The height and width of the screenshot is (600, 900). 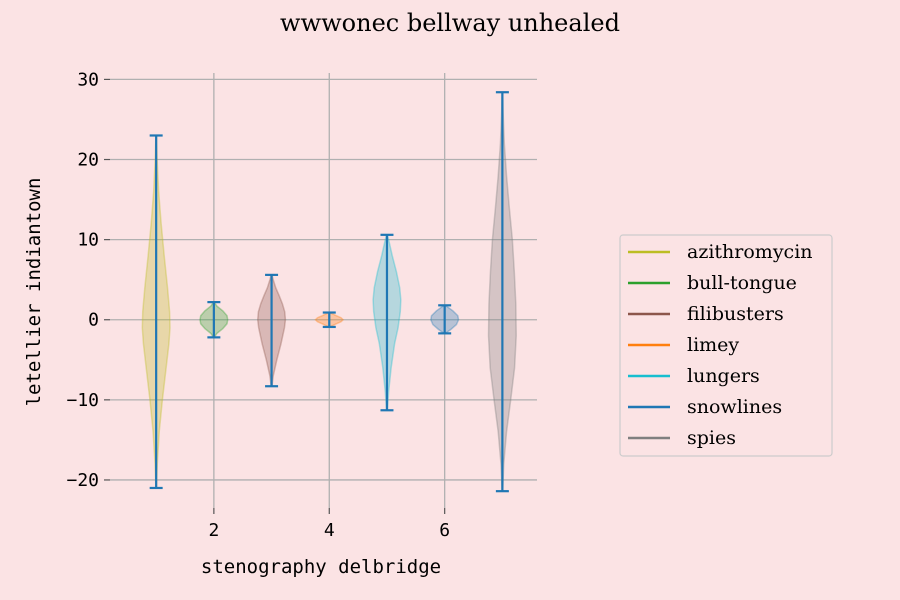 What do you see at coordinates (88, 160) in the screenshot?
I see `y-tick-label: 20` at bounding box center [88, 160].